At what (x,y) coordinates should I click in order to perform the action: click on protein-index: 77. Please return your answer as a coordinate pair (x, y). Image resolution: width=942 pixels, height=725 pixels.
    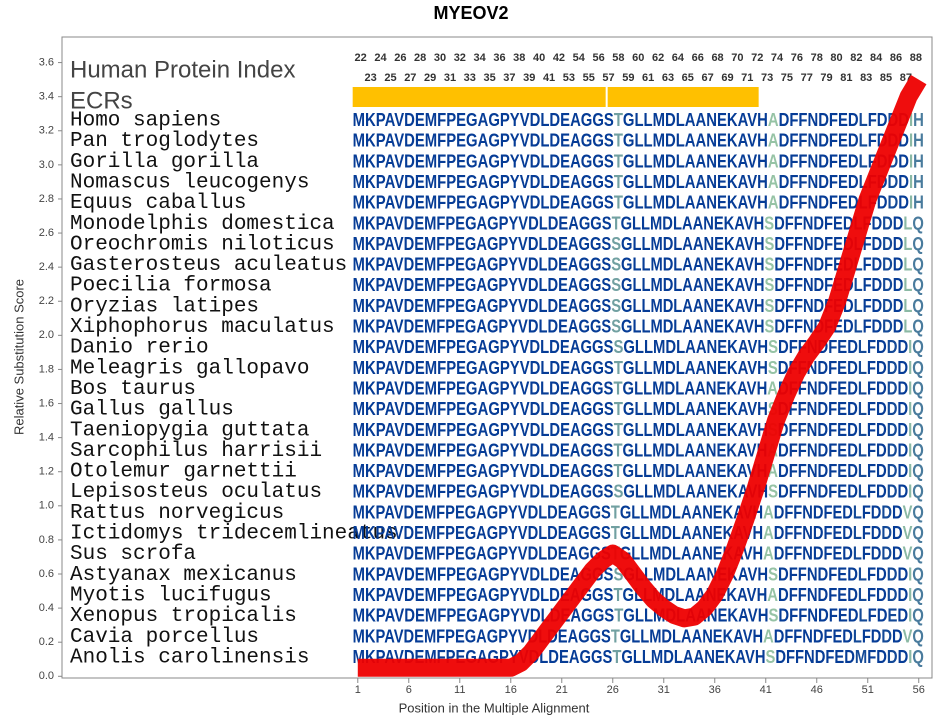
    Looking at the image, I should click on (807, 78).